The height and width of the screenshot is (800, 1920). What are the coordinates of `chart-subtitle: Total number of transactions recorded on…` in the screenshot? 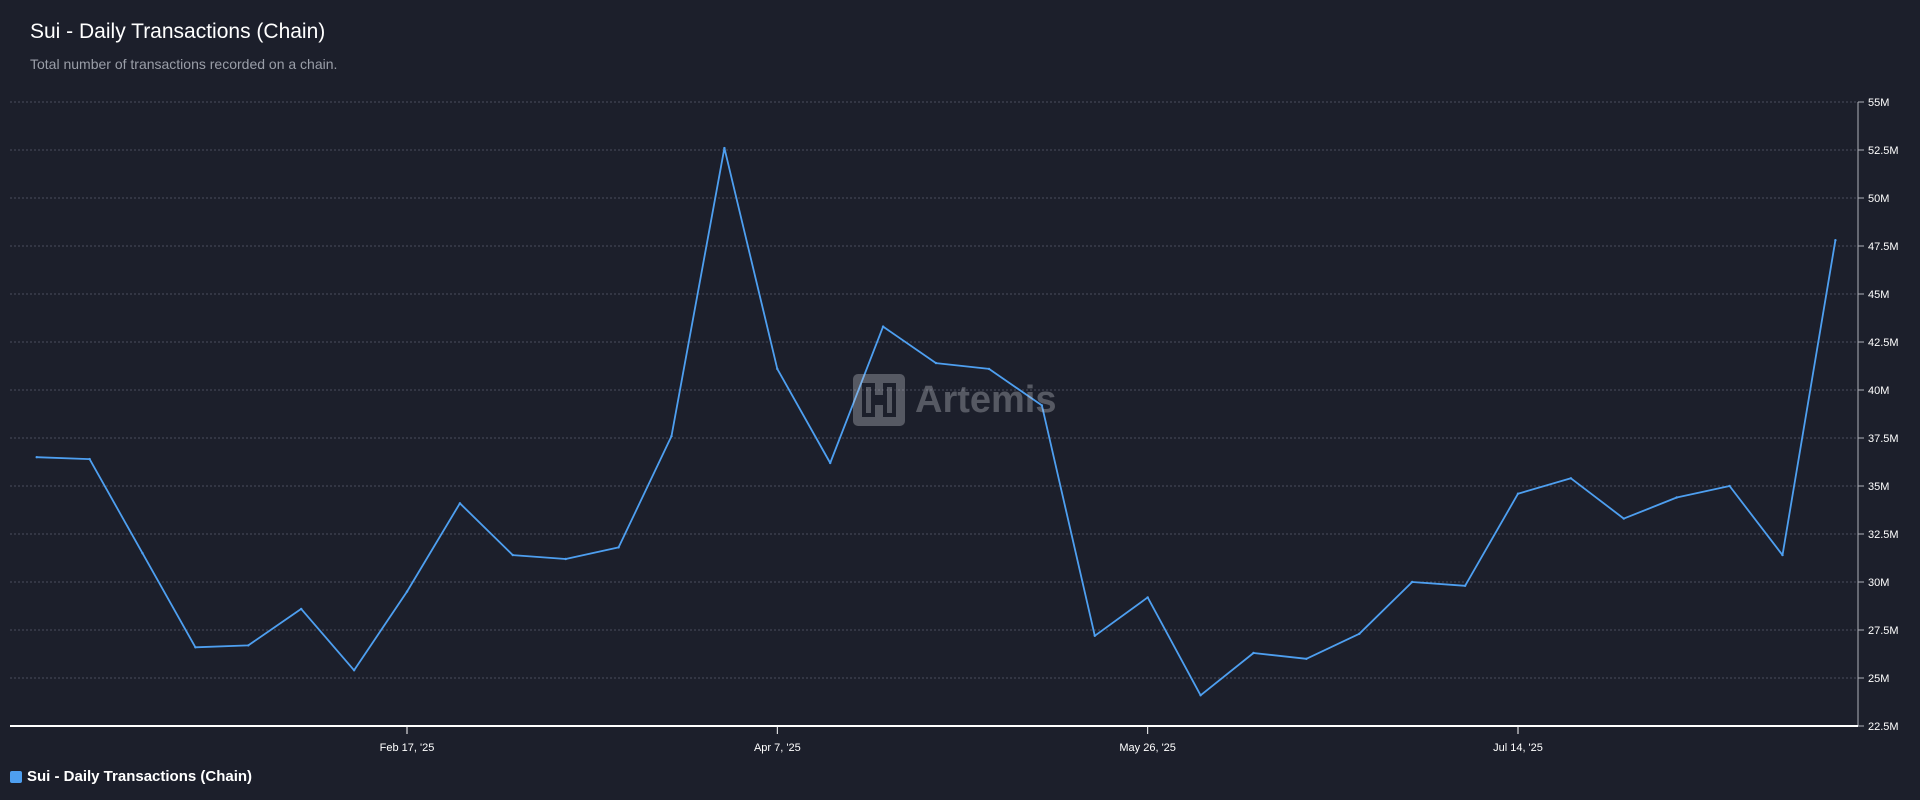 It's located at (184, 64).